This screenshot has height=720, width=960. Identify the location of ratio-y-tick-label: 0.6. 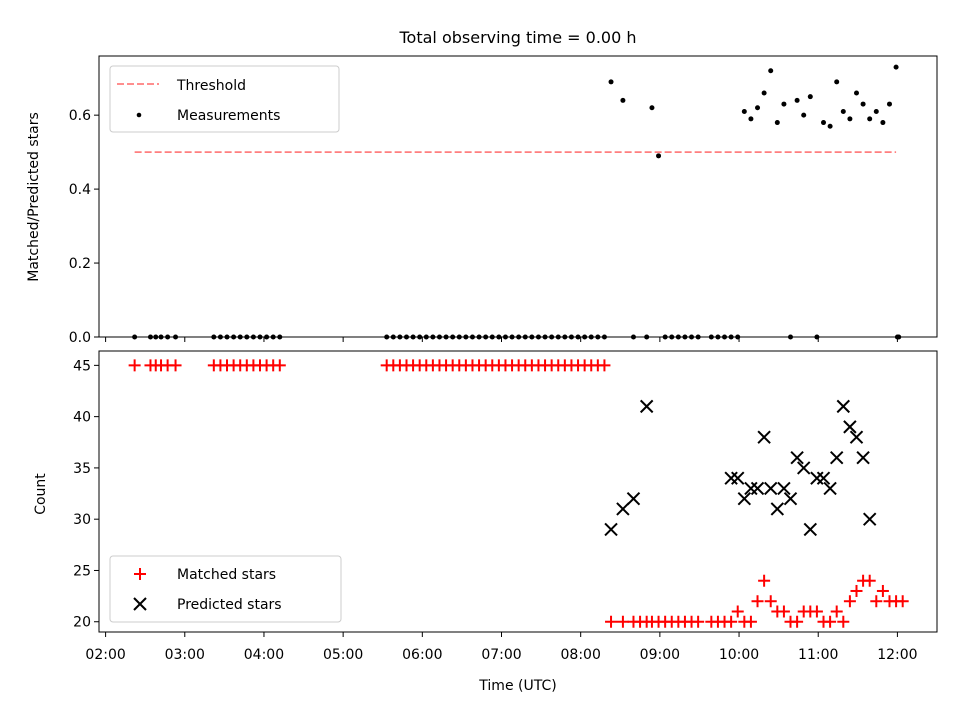
(80, 116).